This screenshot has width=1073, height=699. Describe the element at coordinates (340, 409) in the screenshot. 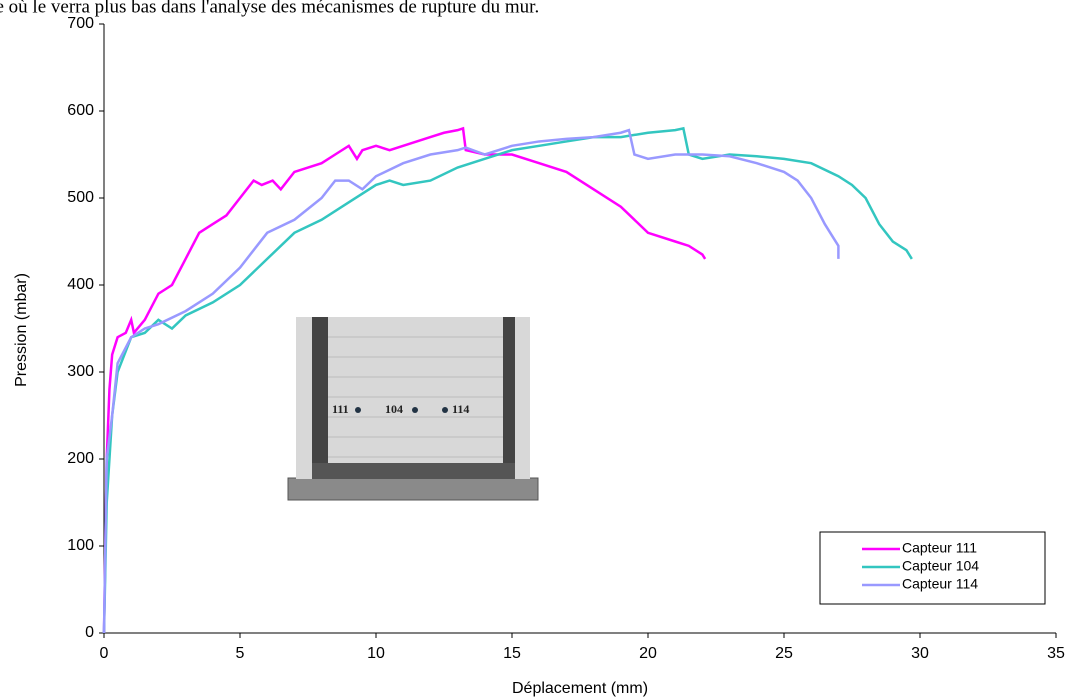

I see `inset-label: 111` at that location.